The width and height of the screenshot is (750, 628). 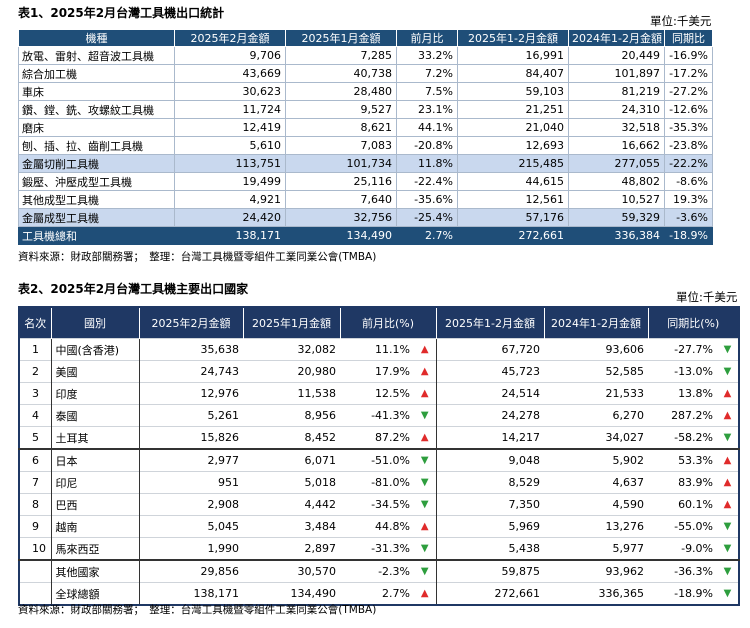 I want to click on country-cell: 日本, so click(x=95, y=460).